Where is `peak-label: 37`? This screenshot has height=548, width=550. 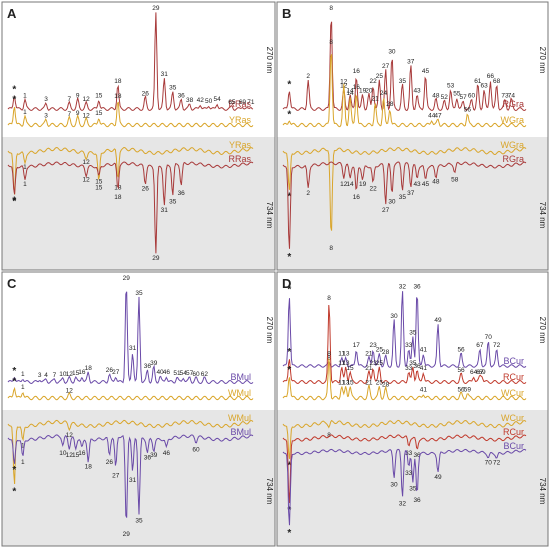 peak-label: 37 is located at coordinates (411, 193).